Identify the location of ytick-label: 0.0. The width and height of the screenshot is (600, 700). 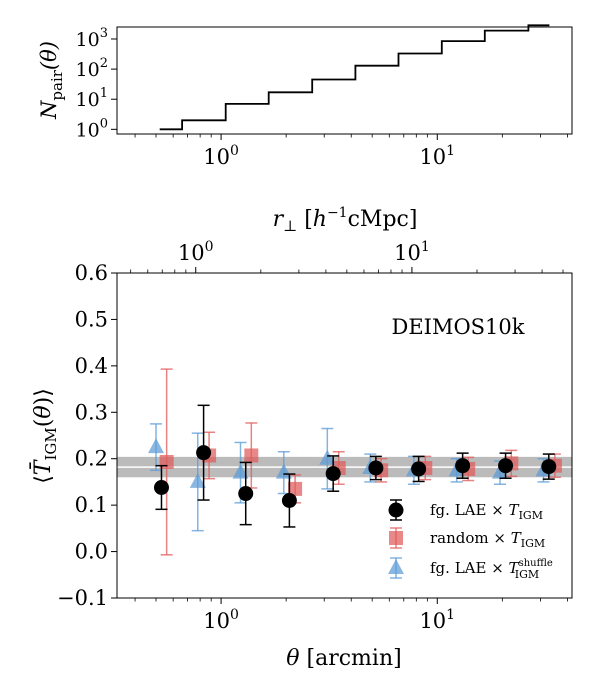
(91, 552).